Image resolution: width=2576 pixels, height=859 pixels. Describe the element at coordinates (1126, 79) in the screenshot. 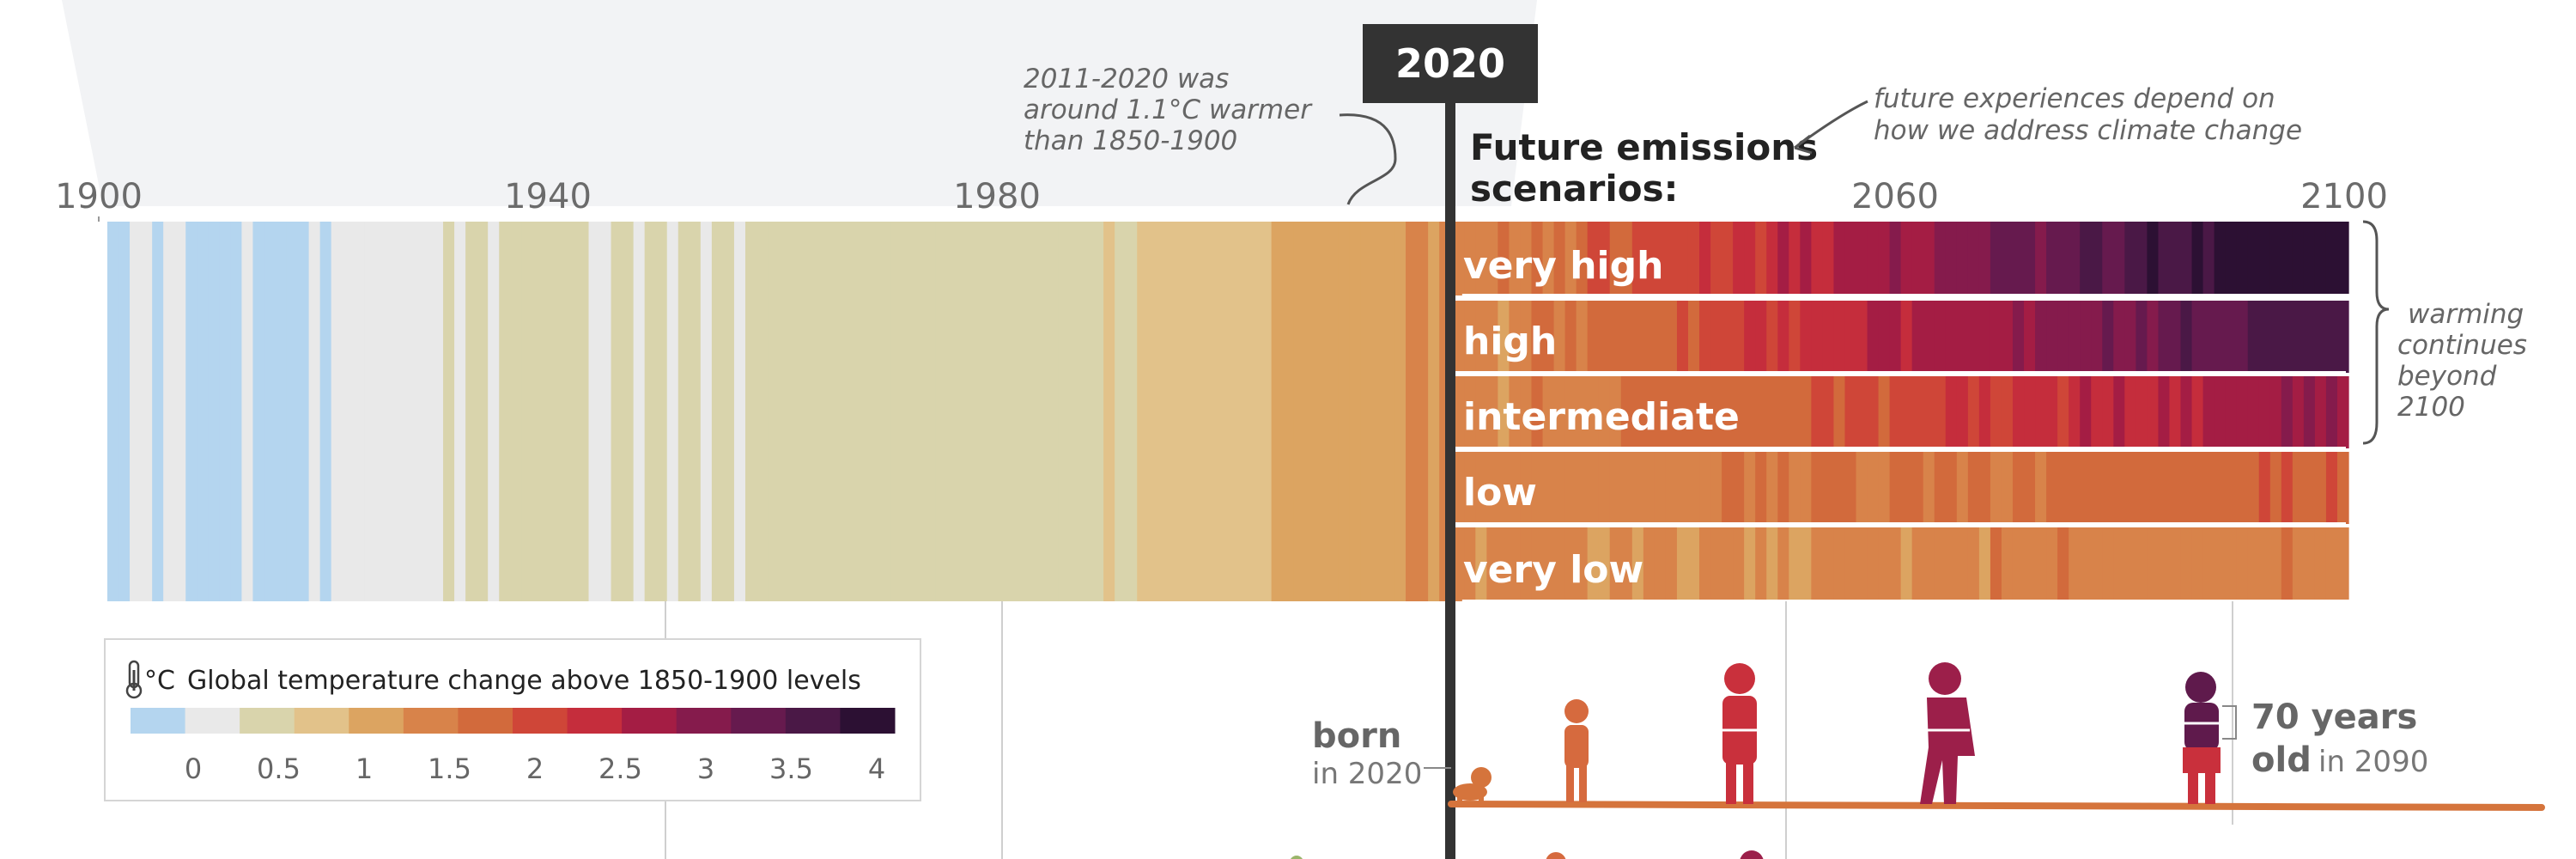

I see `observed-note-line1: 2011-2020 was` at that location.